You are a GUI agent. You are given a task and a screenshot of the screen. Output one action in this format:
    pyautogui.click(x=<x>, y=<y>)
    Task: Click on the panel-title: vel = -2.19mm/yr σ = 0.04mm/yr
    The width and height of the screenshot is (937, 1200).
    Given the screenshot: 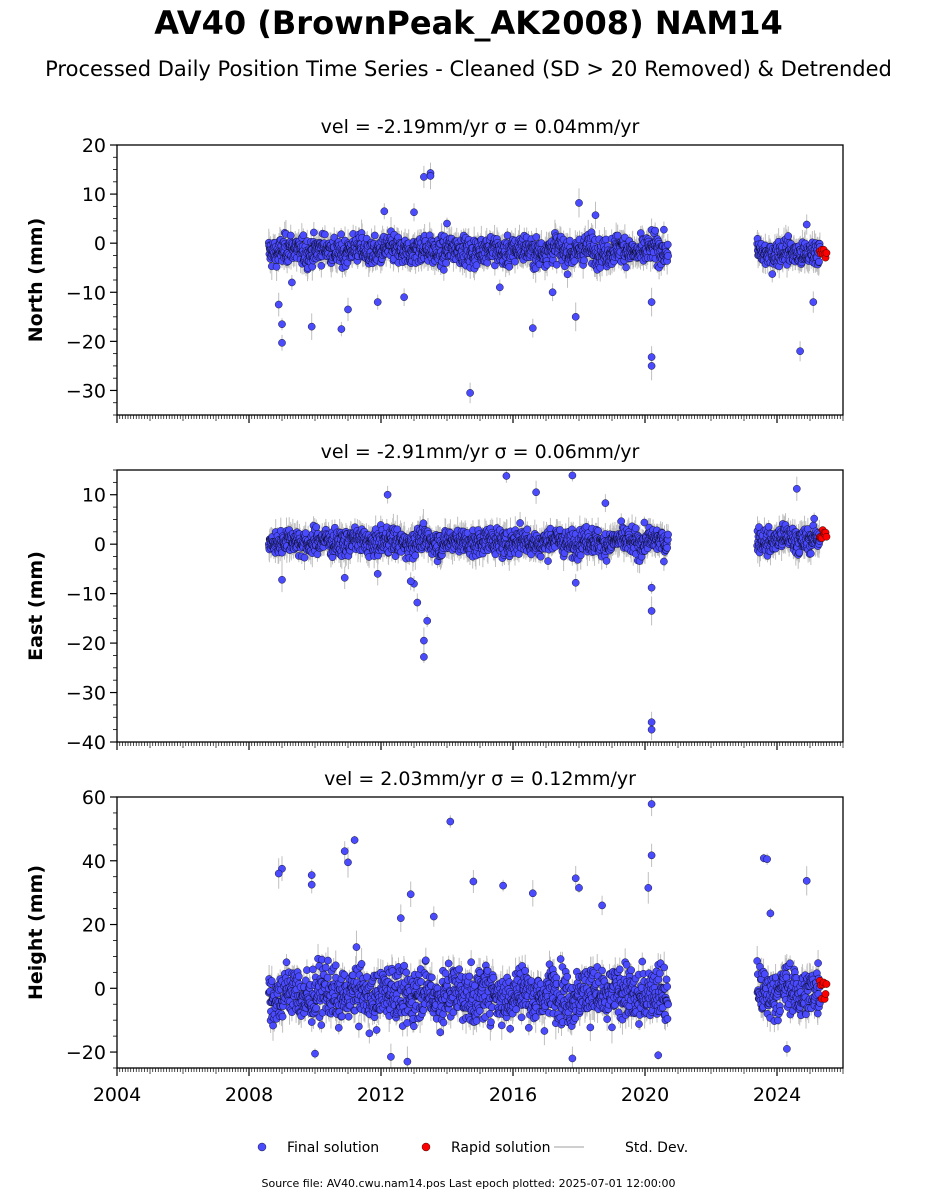 What is the action you would take?
    pyautogui.click(x=480, y=127)
    